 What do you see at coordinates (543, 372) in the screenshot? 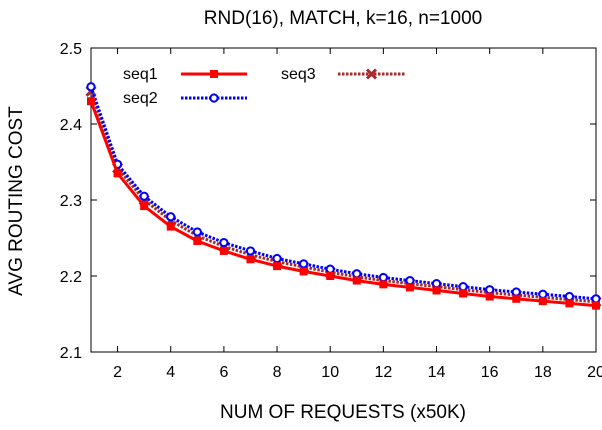
I see `x-tick-label: 18` at bounding box center [543, 372].